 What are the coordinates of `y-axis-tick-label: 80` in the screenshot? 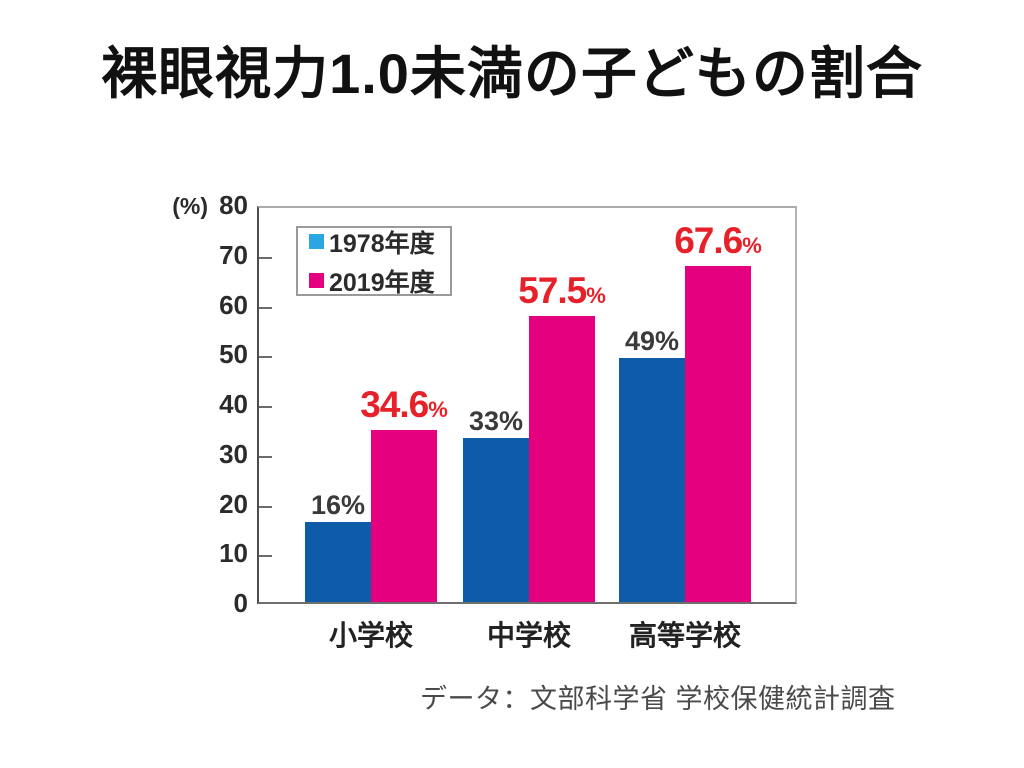 It's located at (233, 205).